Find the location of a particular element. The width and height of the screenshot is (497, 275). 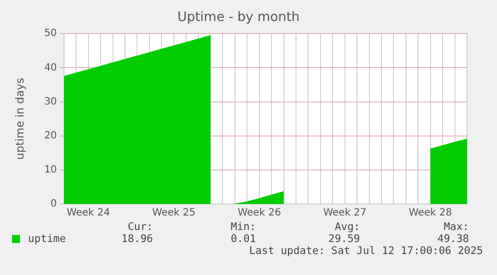

chart-title: Uptime - by month is located at coordinates (238, 18).